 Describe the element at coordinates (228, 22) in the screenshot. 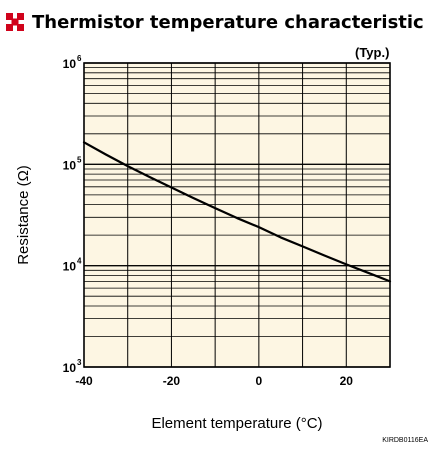

I see `page-title: Thermistor temperature characteristic` at that location.